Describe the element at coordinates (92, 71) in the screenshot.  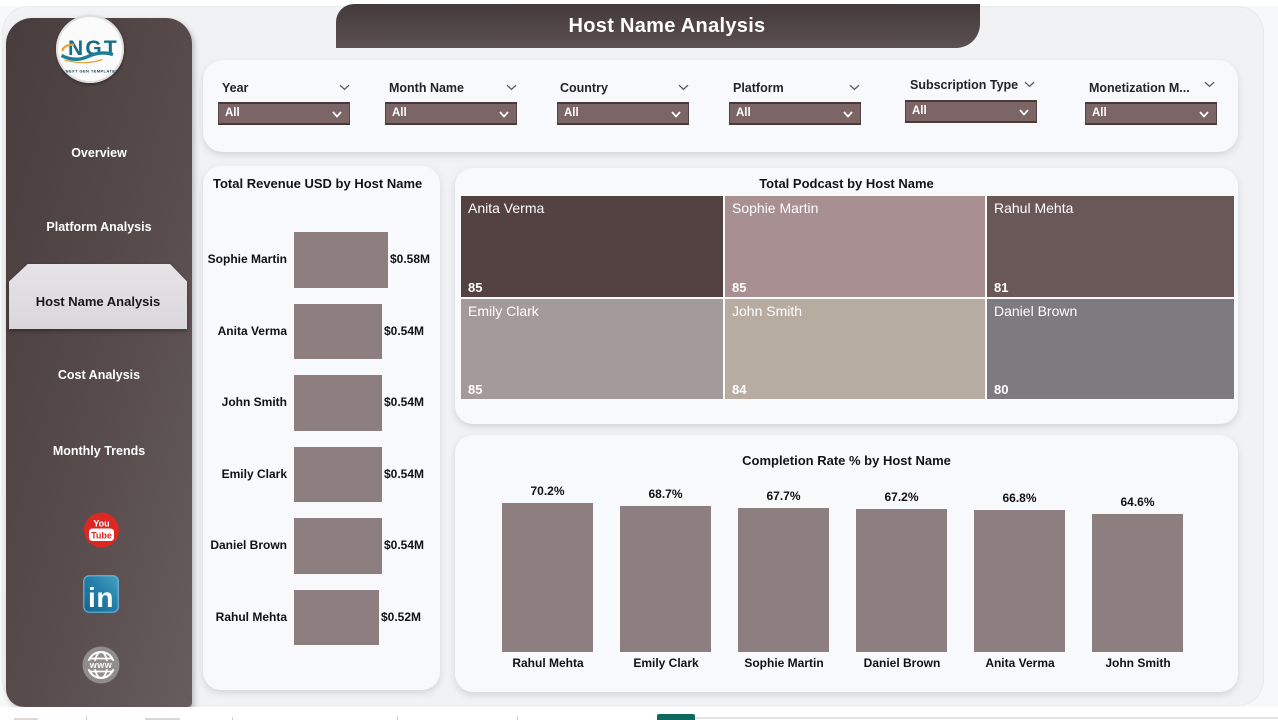
I see `svg-text: NEXT GEN TEMPLATES` at that location.